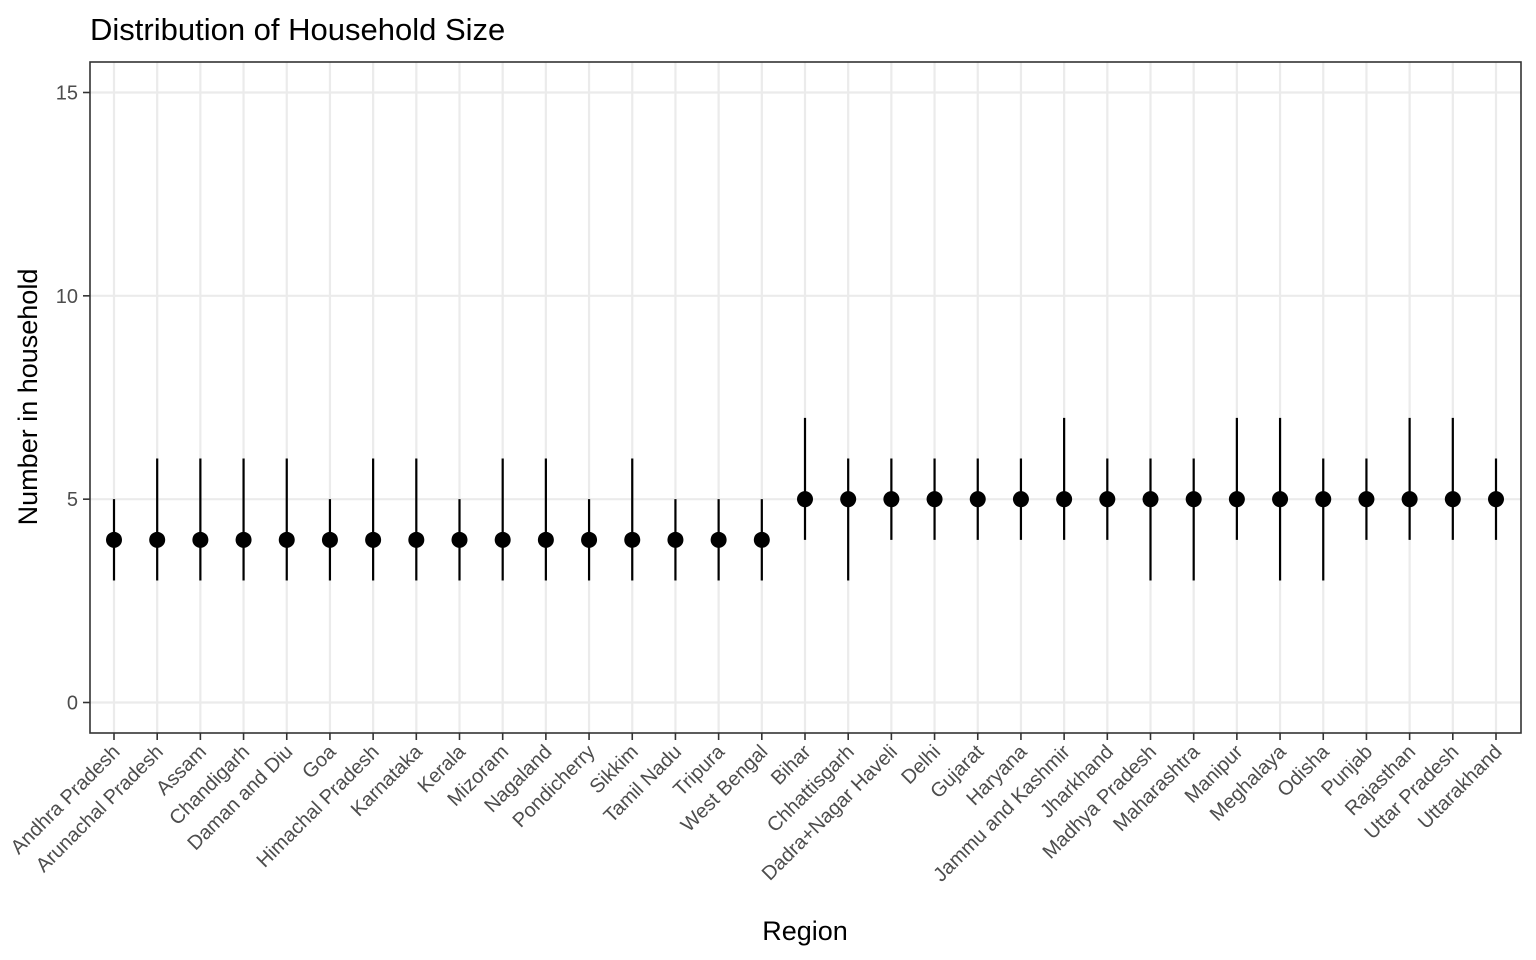 The width and height of the screenshot is (1536, 960). Describe the element at coordinates (72, 704) in the screenshot. I see `y-tick-label: 0` at that location.